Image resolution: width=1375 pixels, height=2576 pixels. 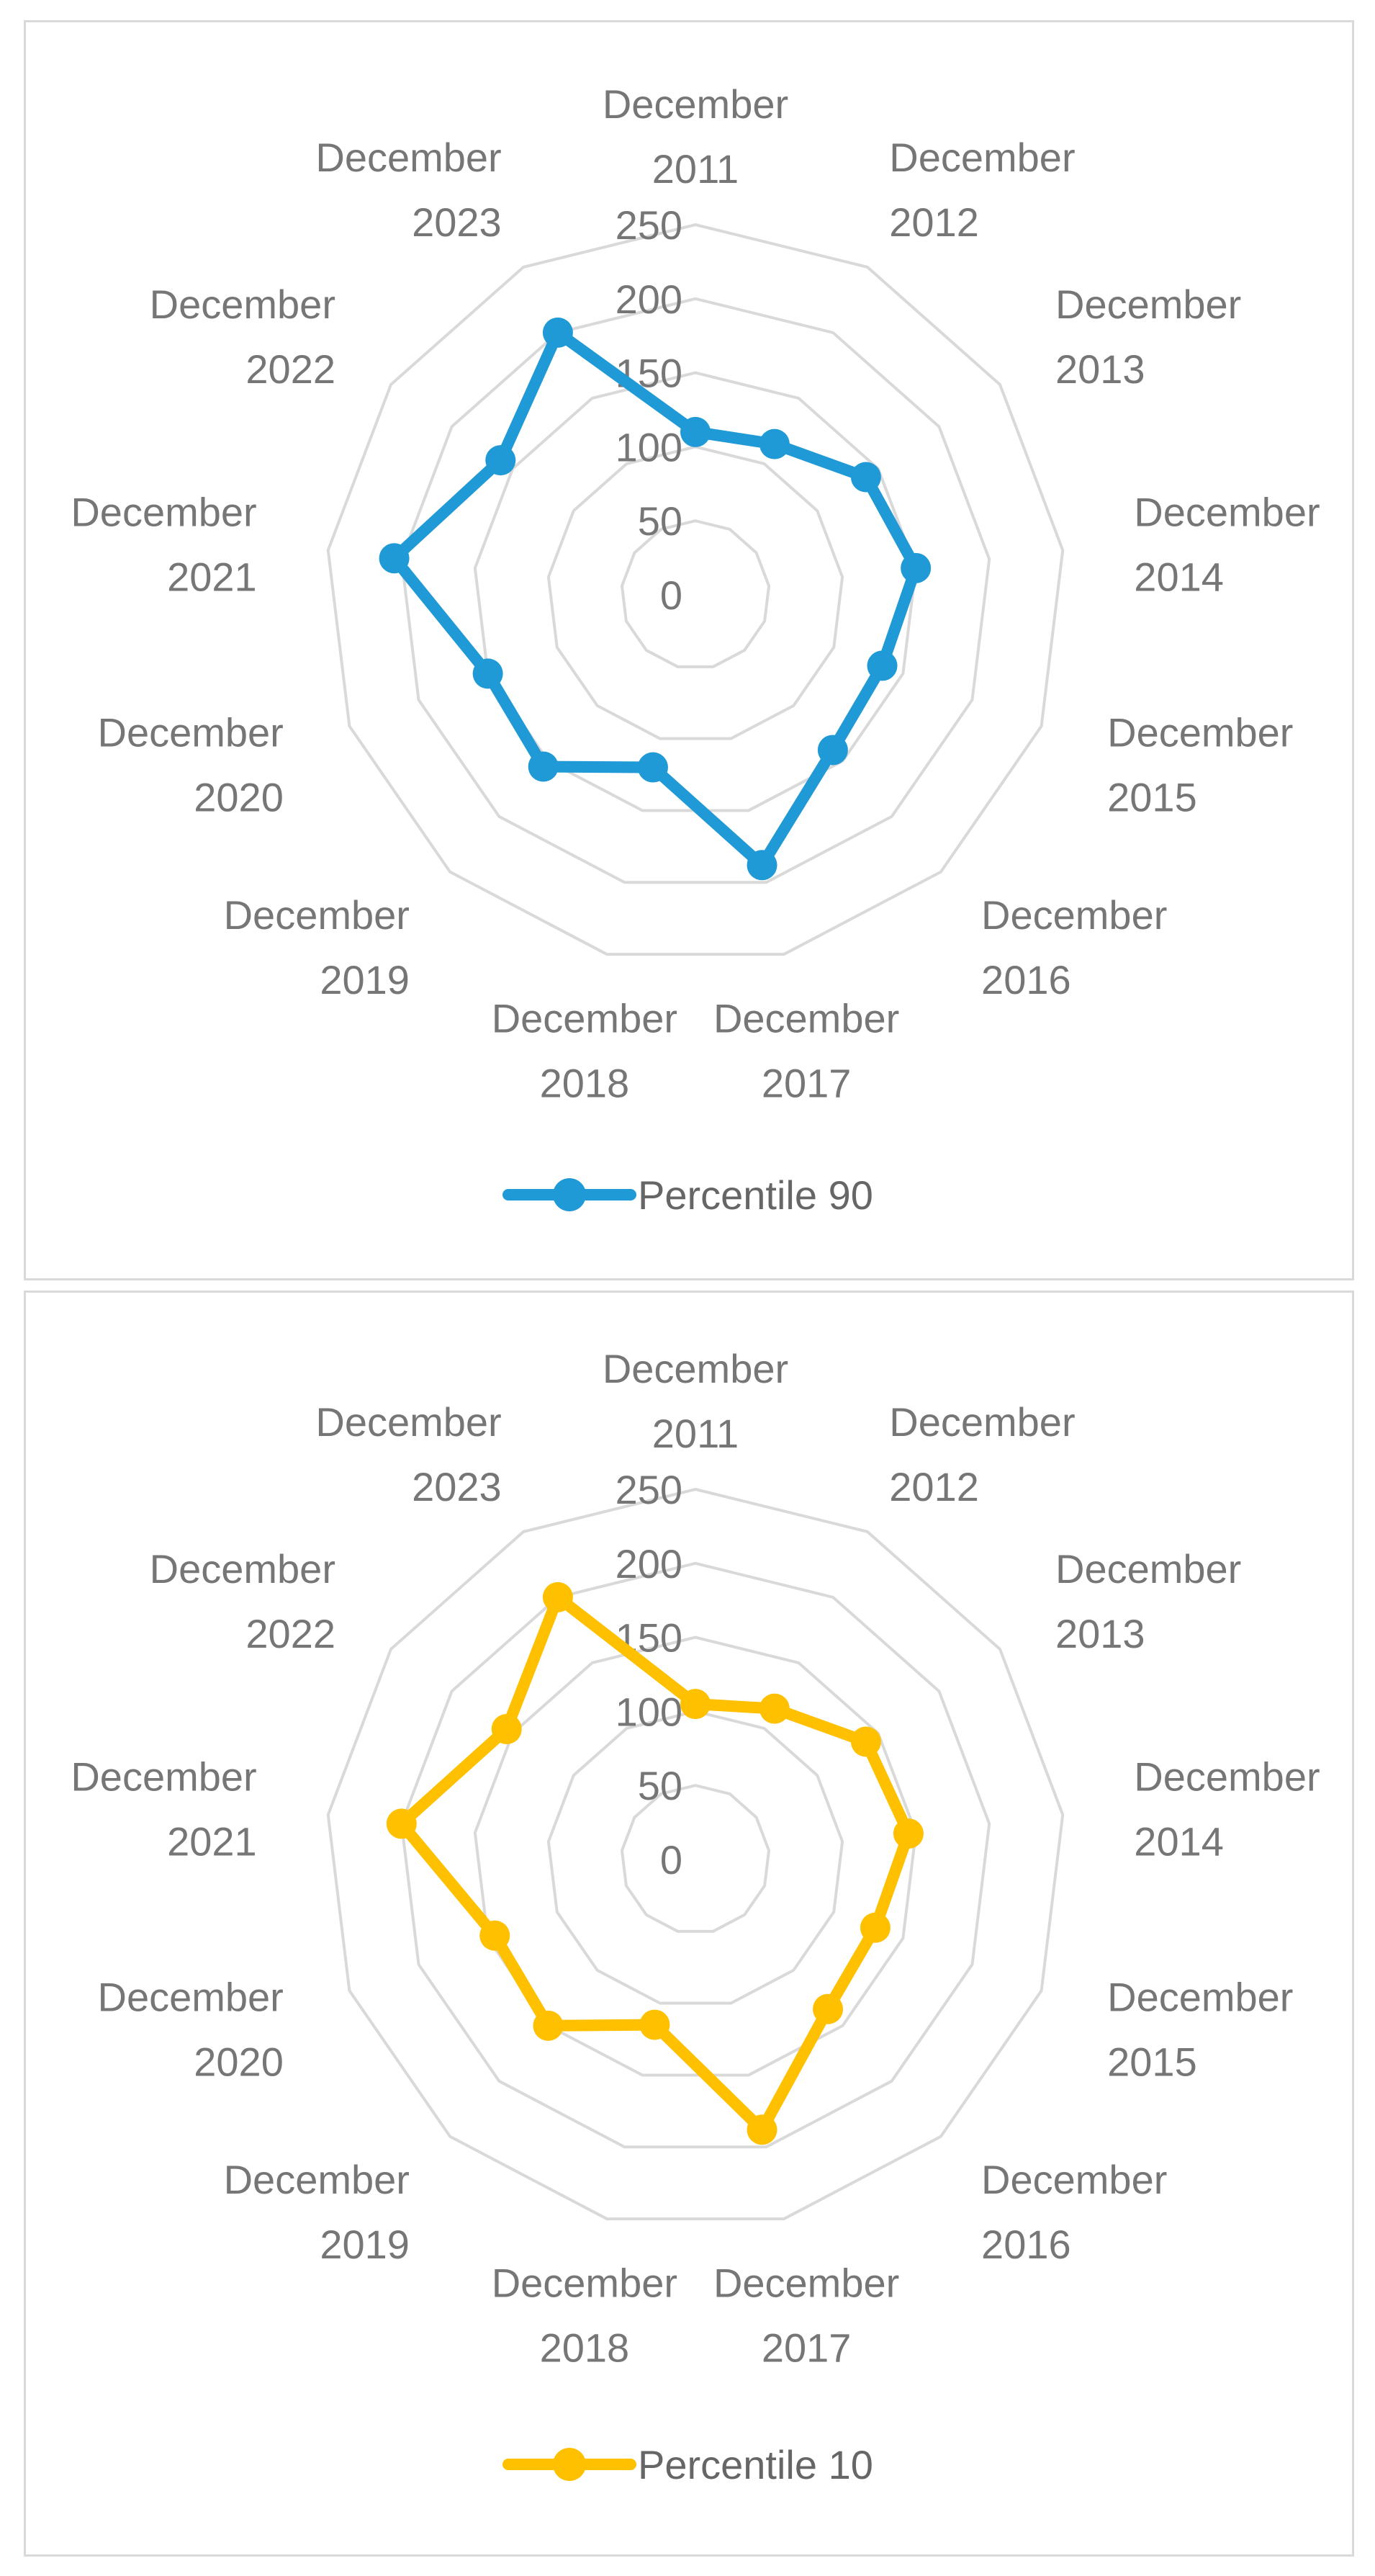 What do you see at coordinates (1074, 947) in the screenshot?
I see `category-label: December 2016` at bounding box center [1074, 947].